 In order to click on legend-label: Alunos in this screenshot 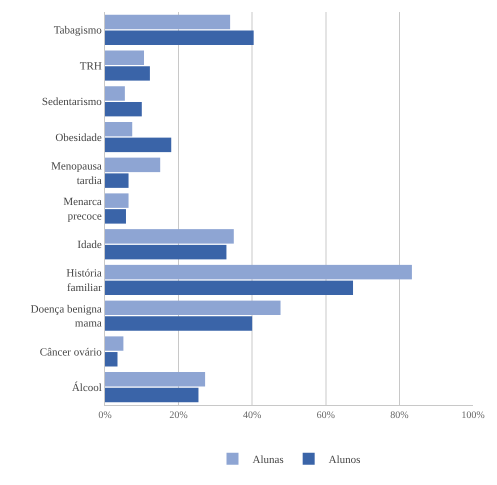, I will do `click(344, 460)`.